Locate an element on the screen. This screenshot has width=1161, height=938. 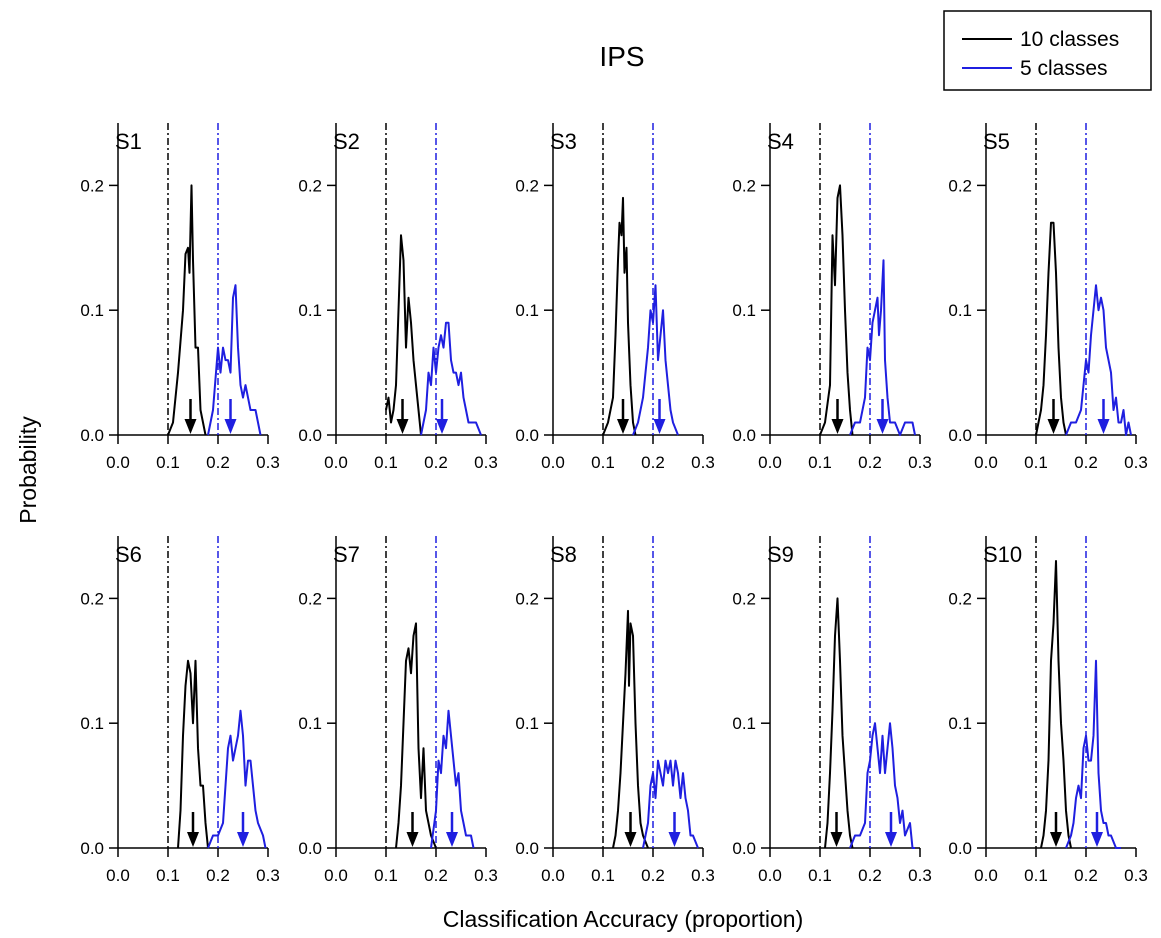
legend-label-5-classes: 5 classes is located at coordinates (1064, 68).